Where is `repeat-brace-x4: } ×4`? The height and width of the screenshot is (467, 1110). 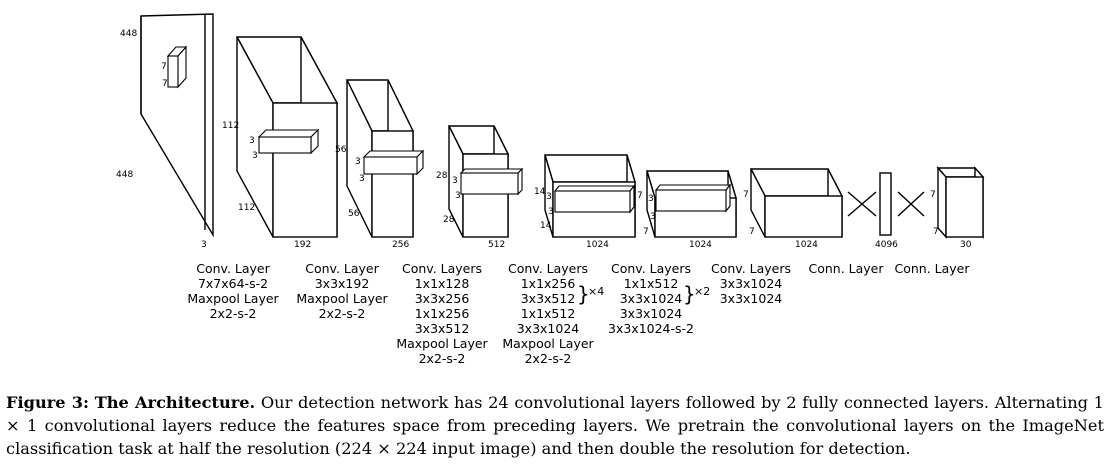 repeat-brace-x4: } ×4 is located at coordinates (590, 294).